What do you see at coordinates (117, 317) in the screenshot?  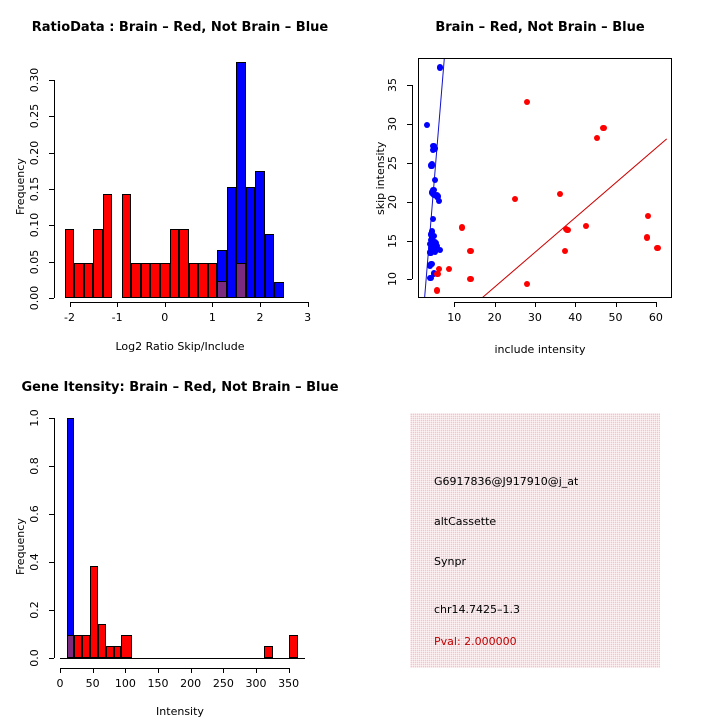 I see `ratio-histogram-xaxis-tick-label: -1` at bounding box center [117, 317].